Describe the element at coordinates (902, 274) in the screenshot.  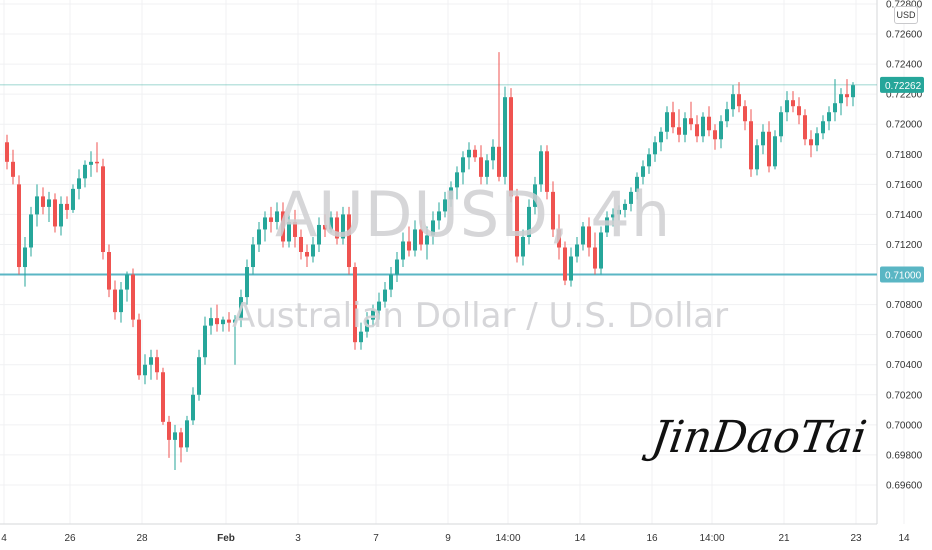
I see `level-price-badge` at that location.